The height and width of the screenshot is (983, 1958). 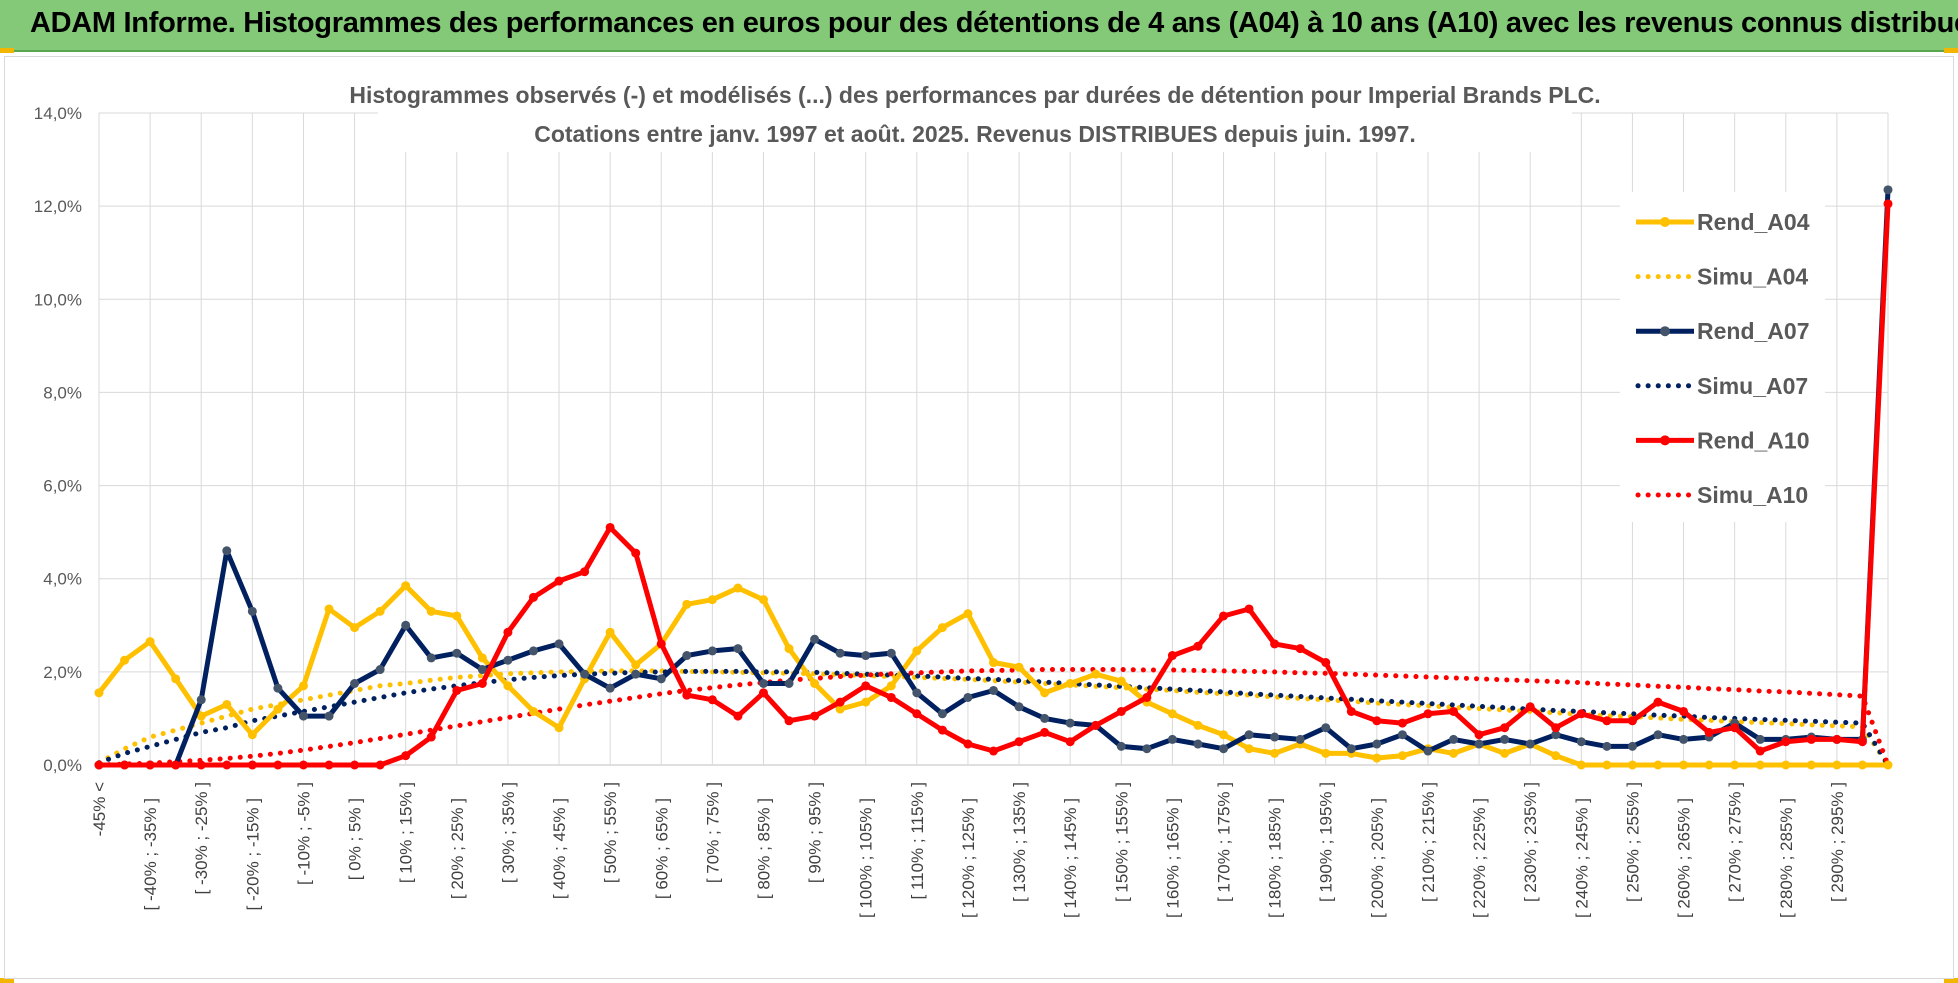 I want to click on x-tick-label: [ 50% ; 55% ], so click(x=610, y=832).